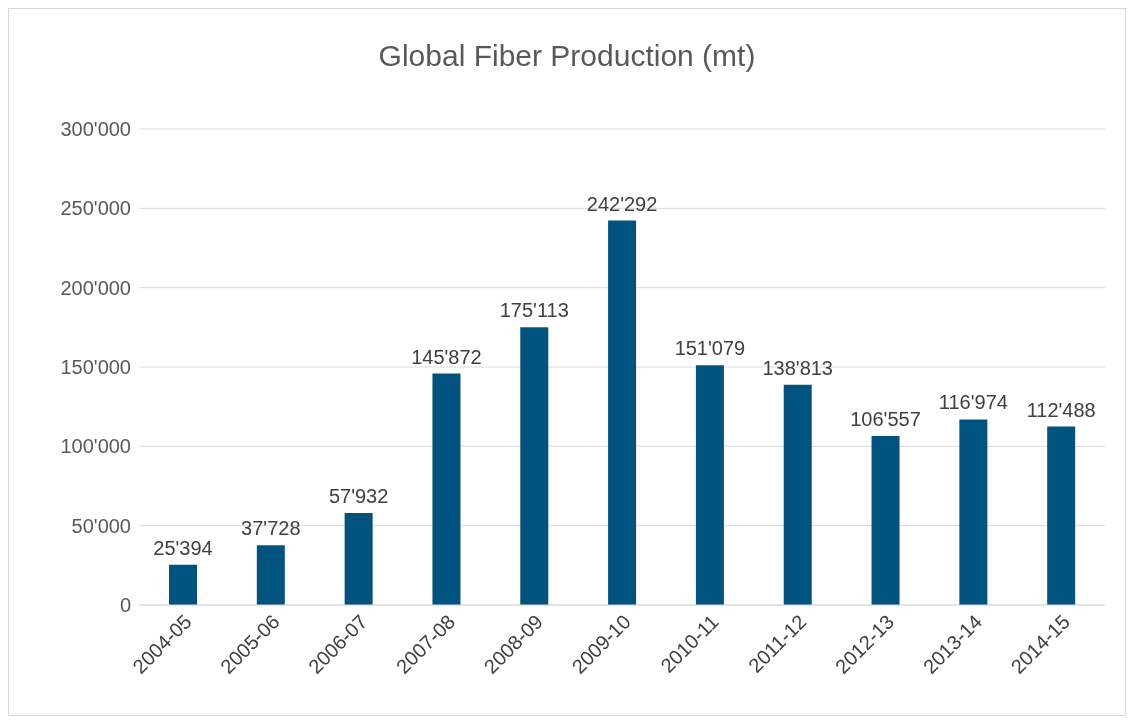  Describe the element at coordinates (95, 208) in the screenshot. I see `y-tick-label: 250'000` at that location.